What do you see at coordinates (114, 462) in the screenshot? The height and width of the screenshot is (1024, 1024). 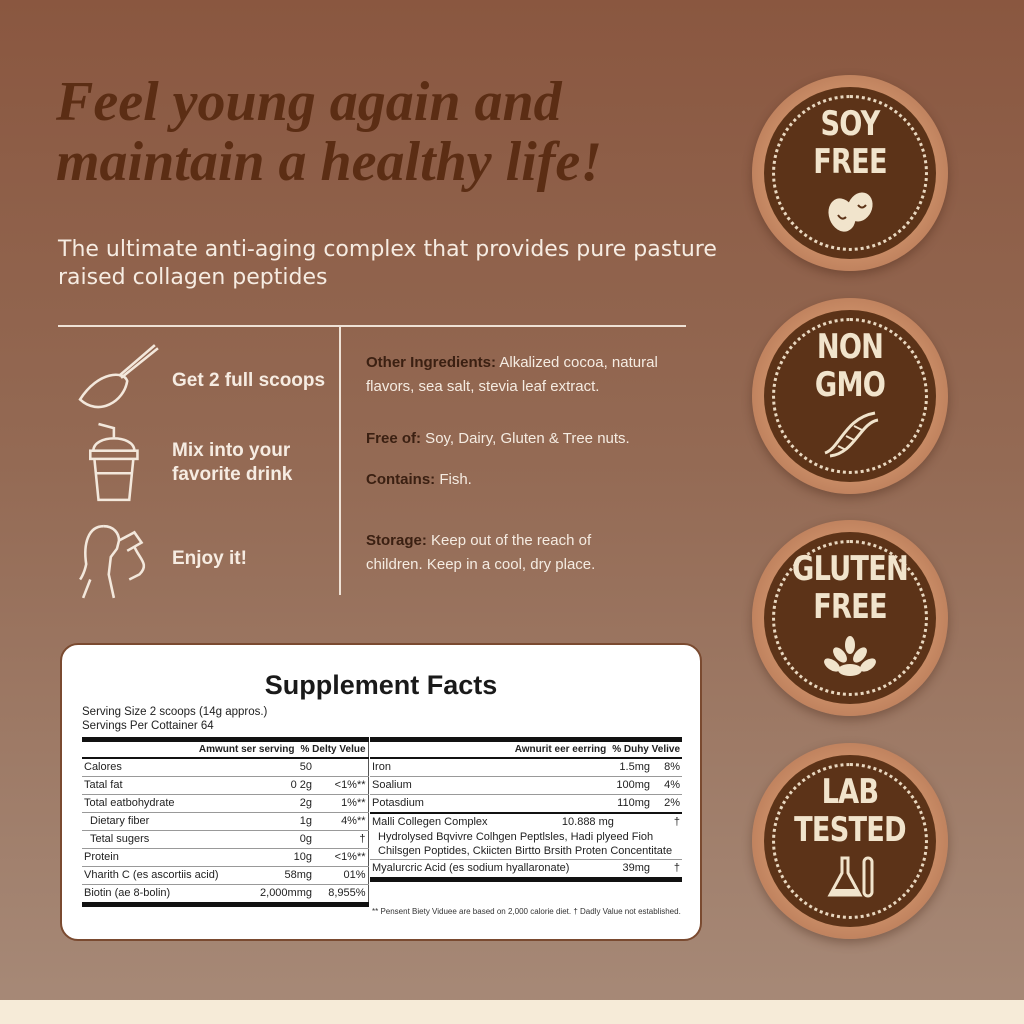 I see `cup-icon` at bounding box center [114, 462].